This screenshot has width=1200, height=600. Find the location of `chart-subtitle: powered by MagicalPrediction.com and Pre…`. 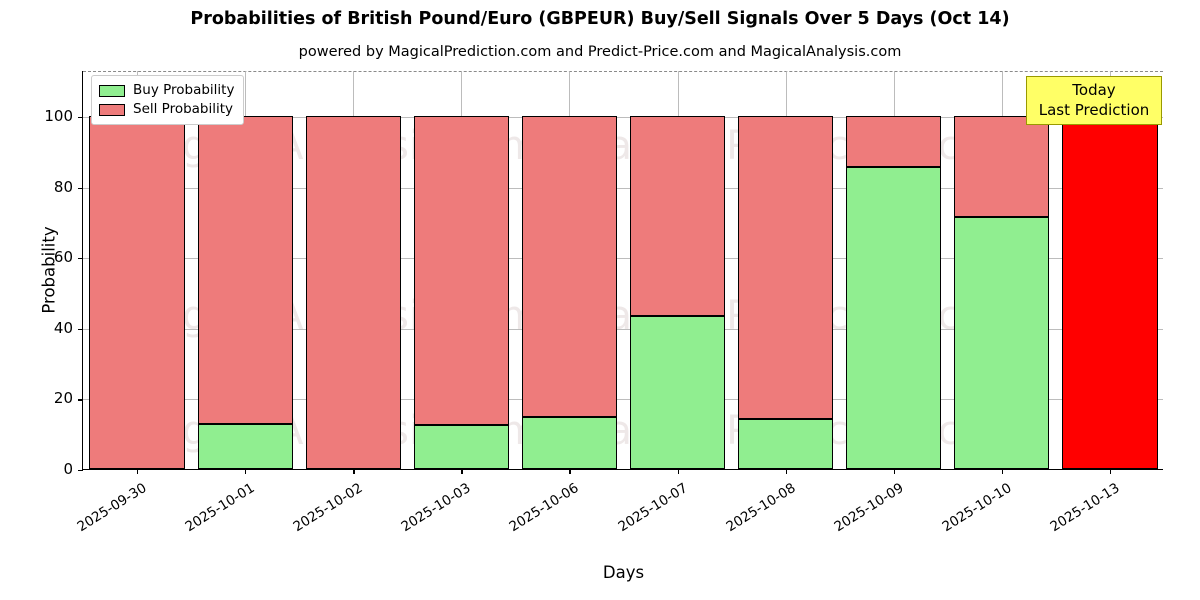

chart-subtitle: powered by MagicalPrediction.com and Pre… is located at coordinates (600, 52).